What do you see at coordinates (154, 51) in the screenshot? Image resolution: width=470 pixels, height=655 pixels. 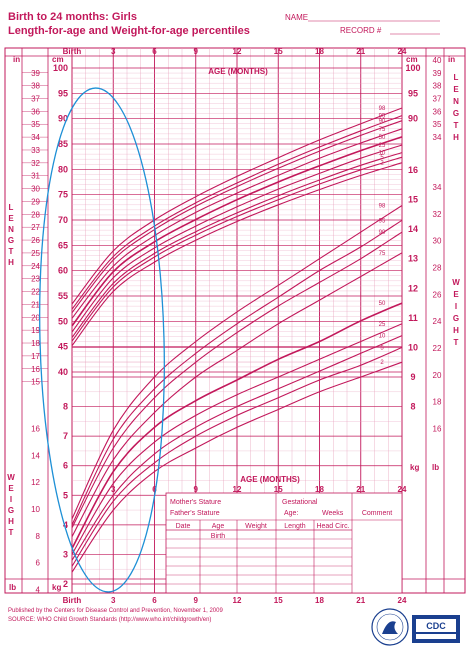 I see `x-tick-top: 6` at bounding box center [154, 51].